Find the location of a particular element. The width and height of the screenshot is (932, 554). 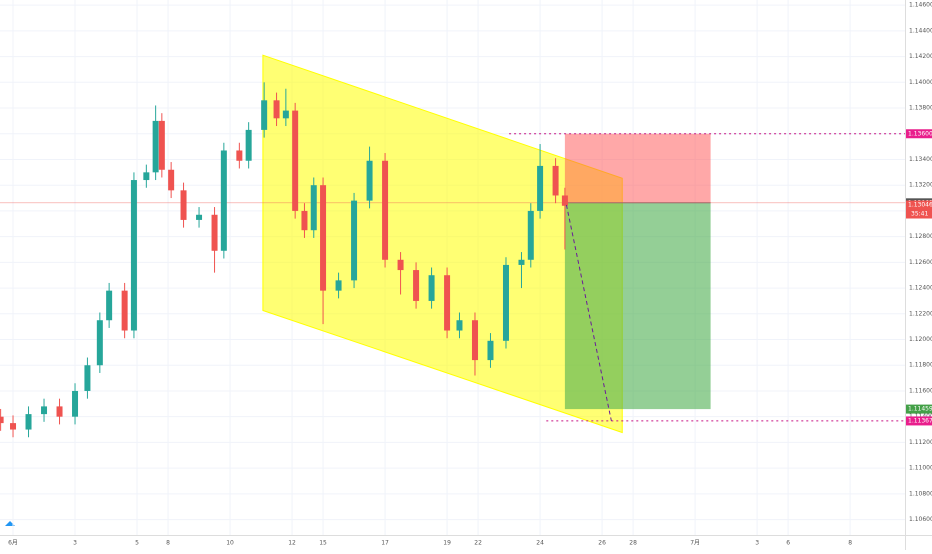

y-tick-label: 1.10800 is located at coordinates (920, 493).